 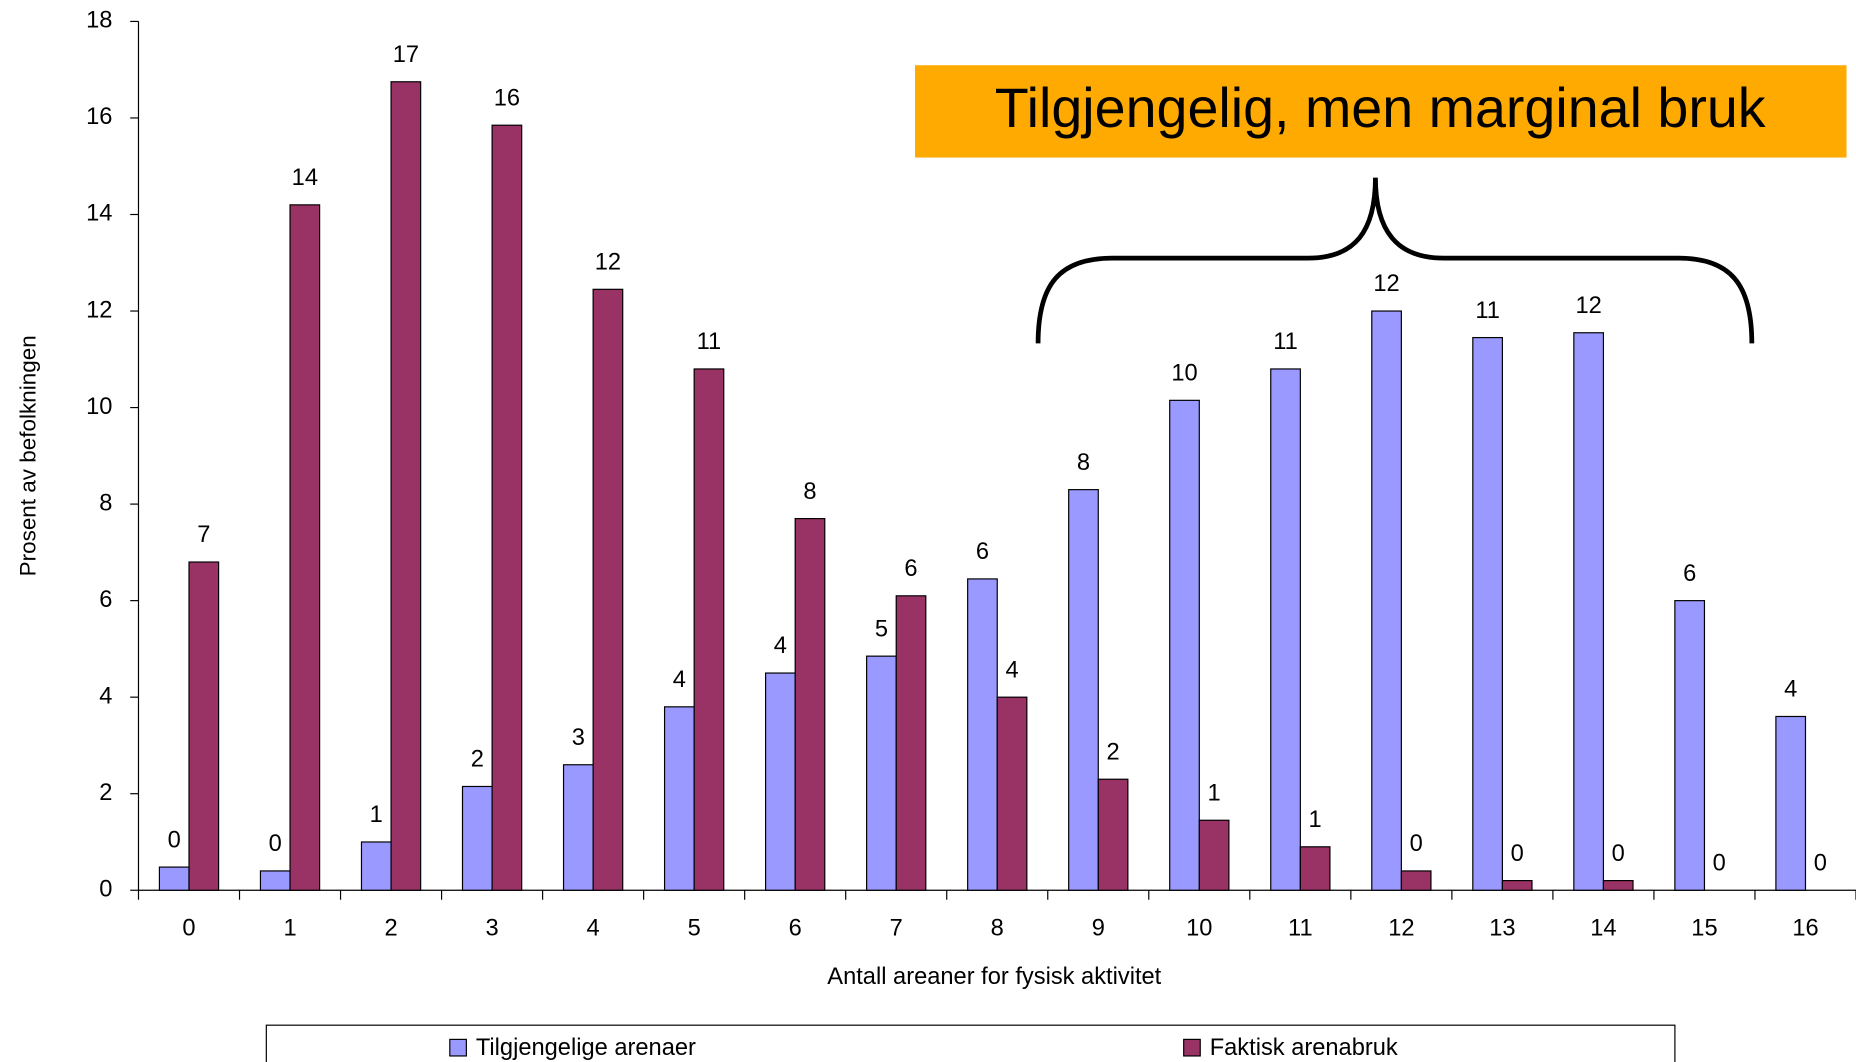 What do you see at coordinates (406, 55) in the screenshot?
I see `value-label: 17` at bounding box center [406, 55].